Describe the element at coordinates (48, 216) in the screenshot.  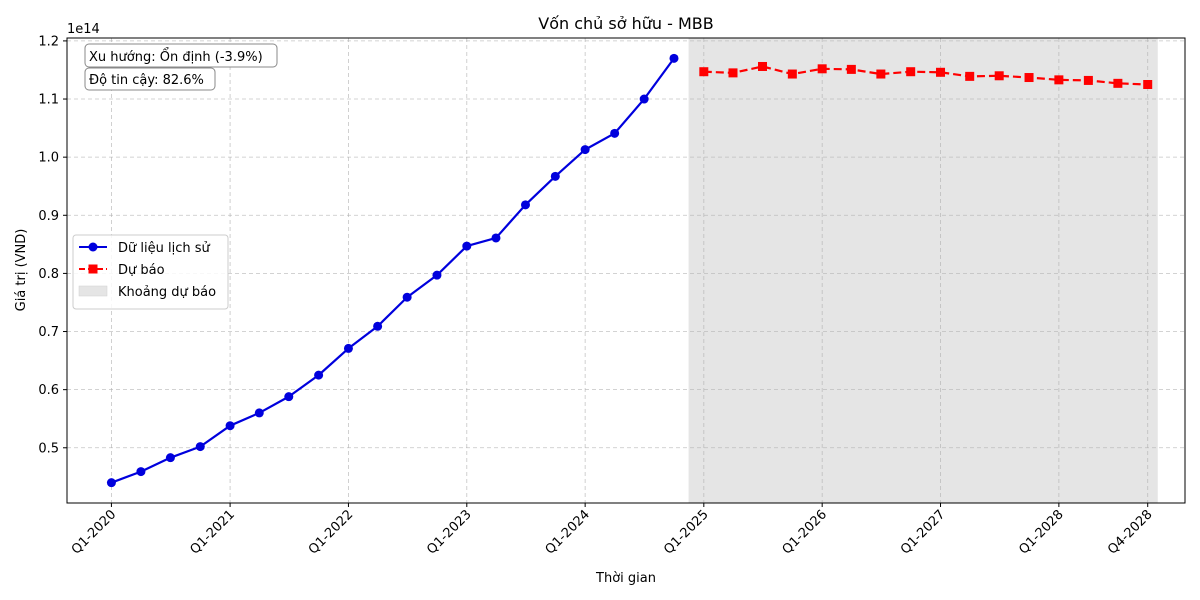
I see `y-tick-label: 0.9` at that location.